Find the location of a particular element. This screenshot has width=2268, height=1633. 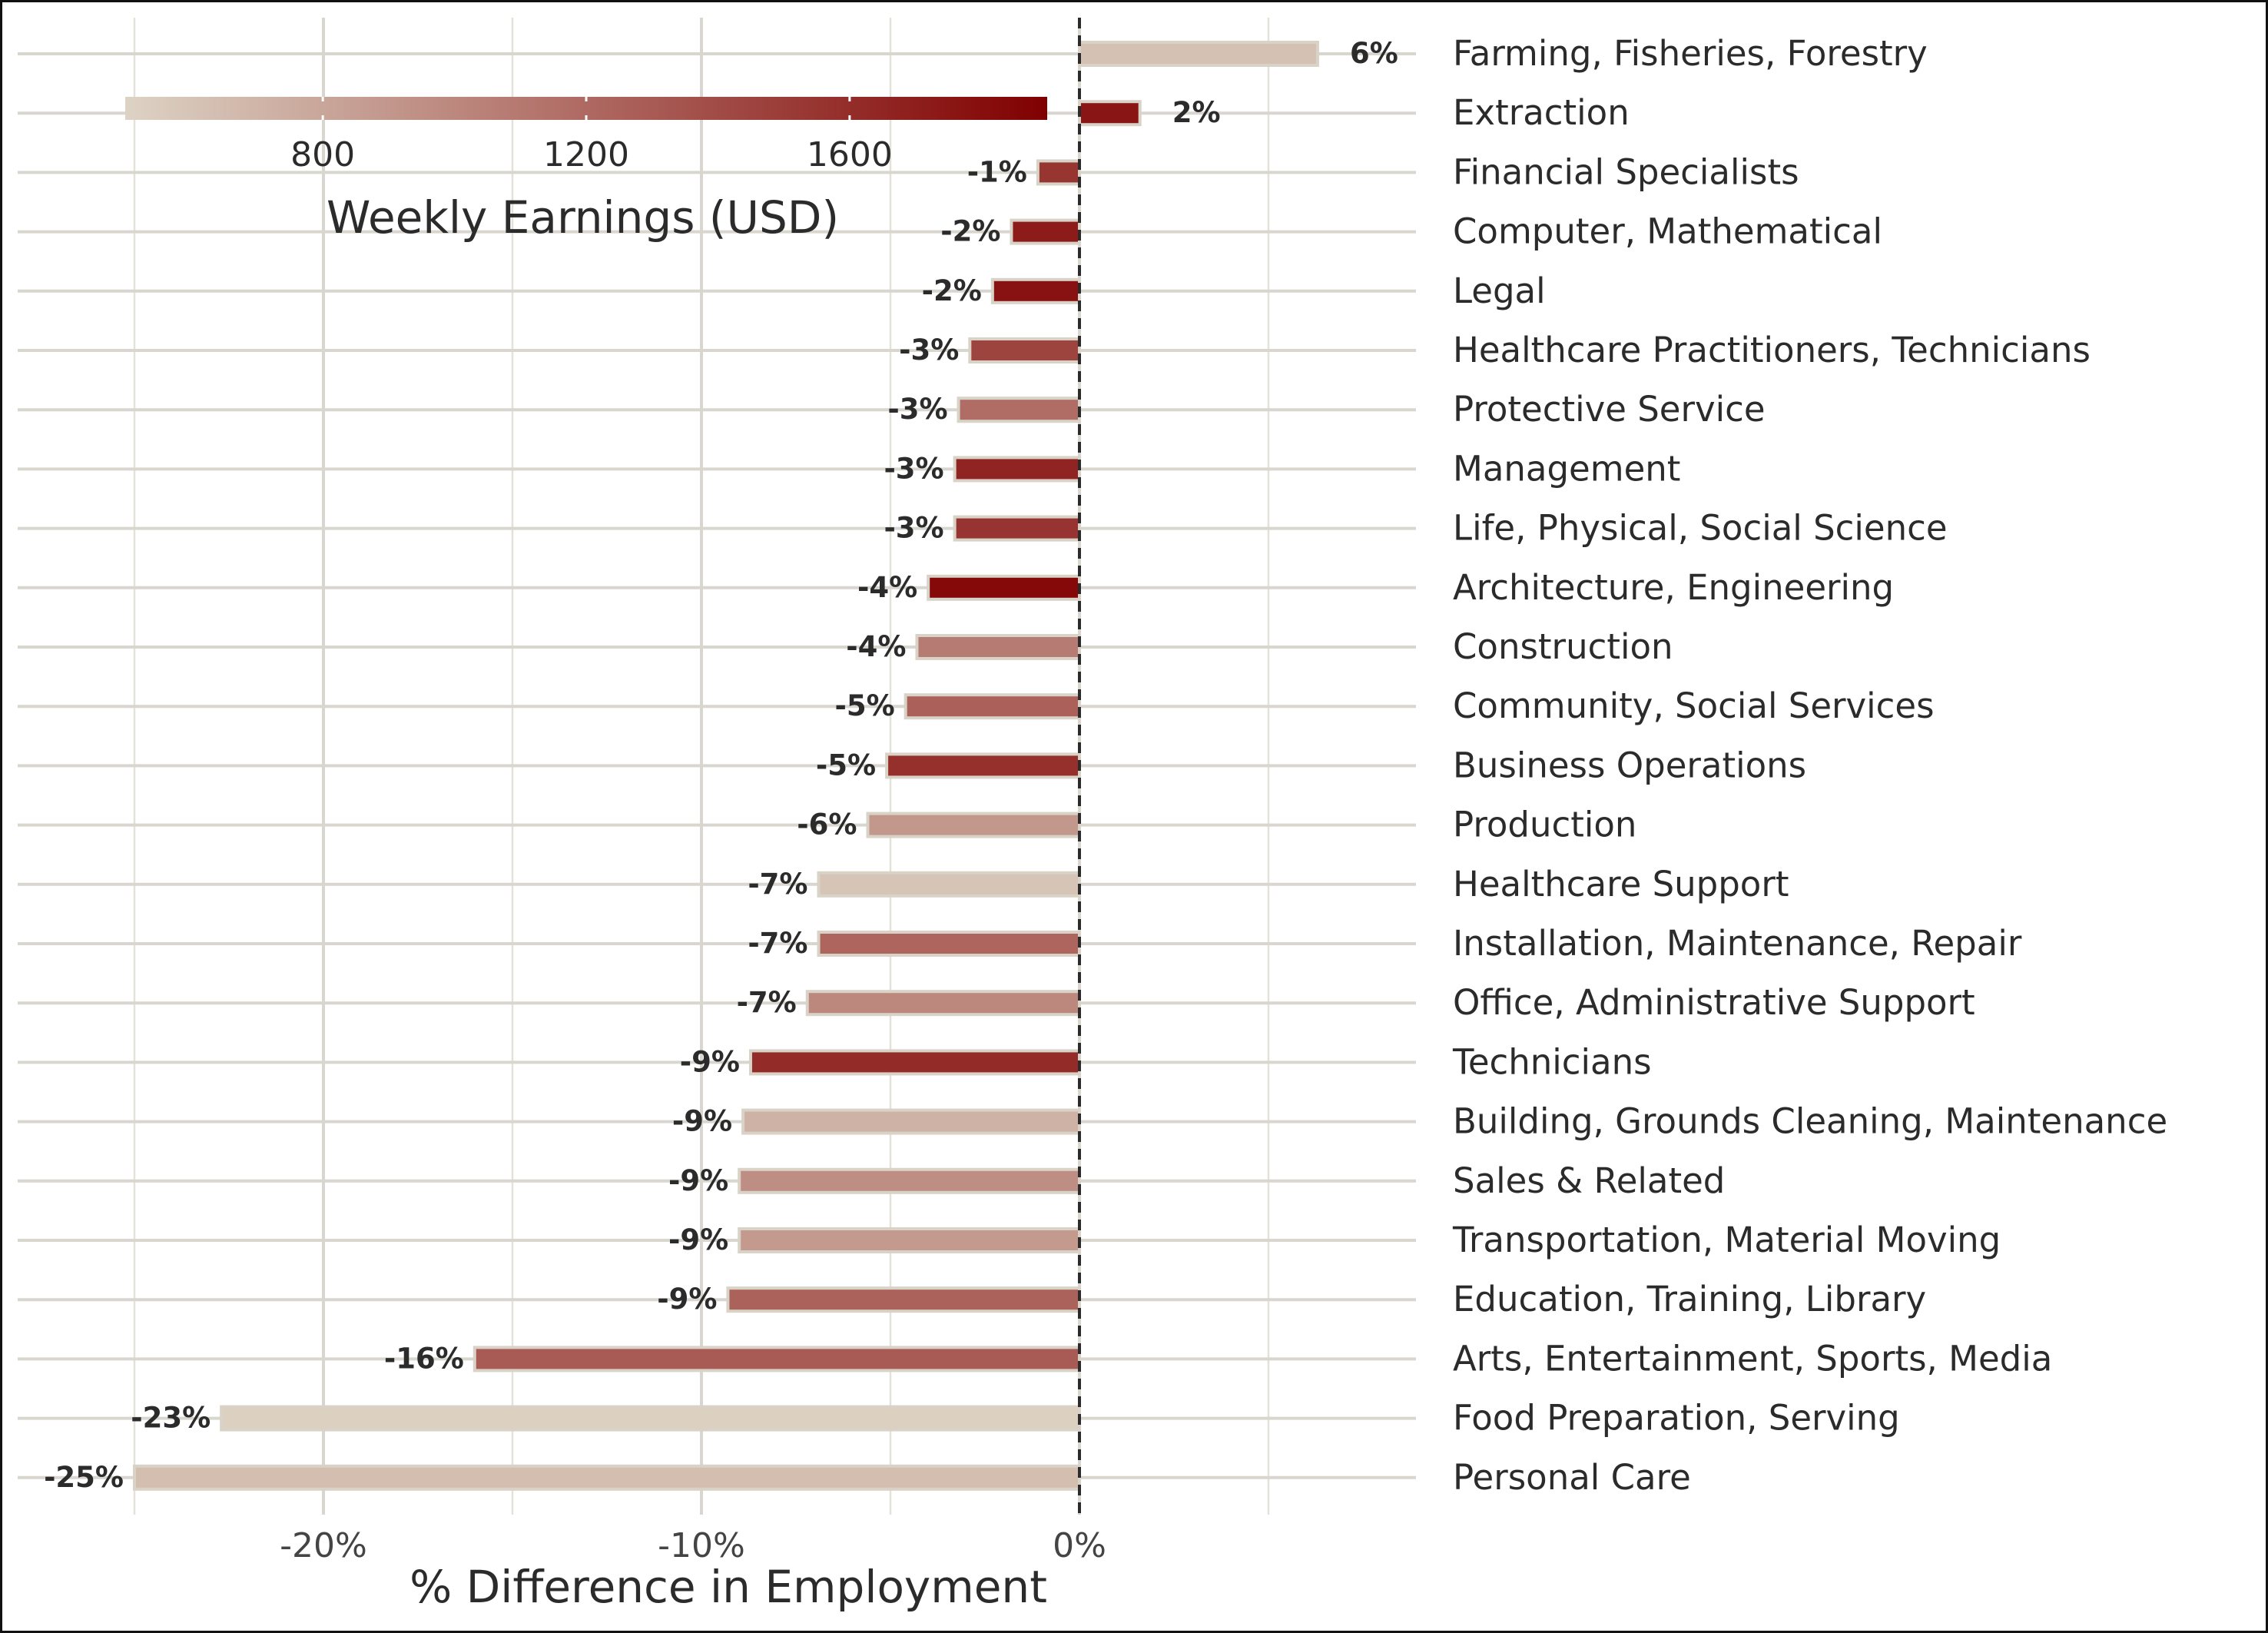

colorbar-tick-label: 1200 is located at coordinates (586, 154).